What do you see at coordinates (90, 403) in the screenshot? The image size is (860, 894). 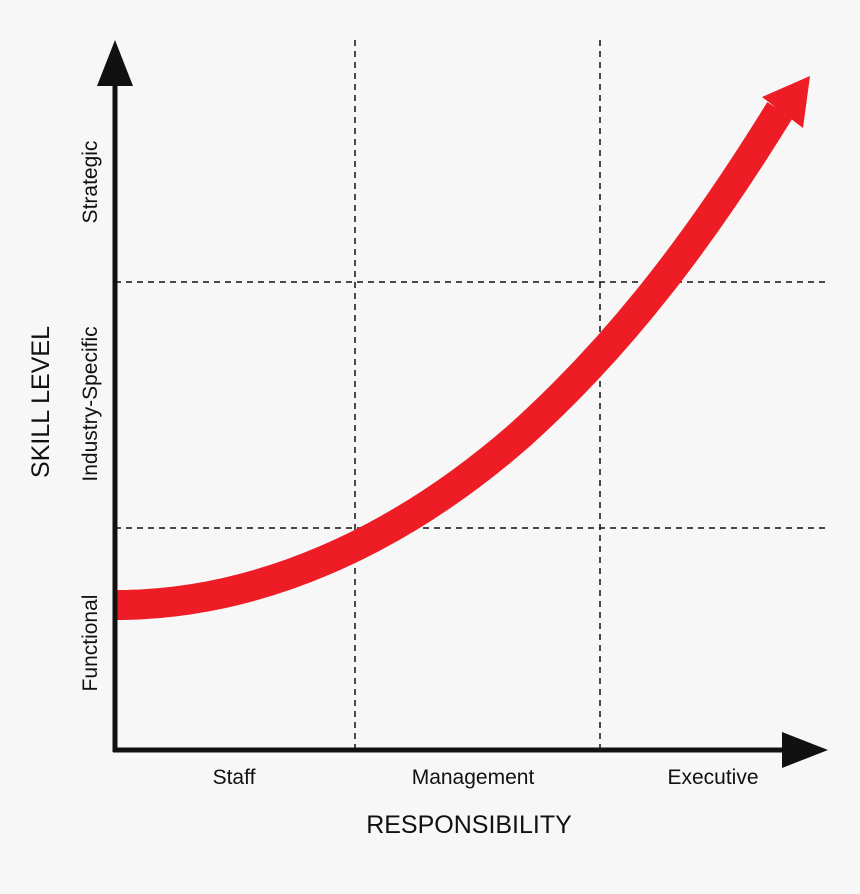 I see `row-label-industry-specific: Industry-Specific` at bounding box center [90, 403].